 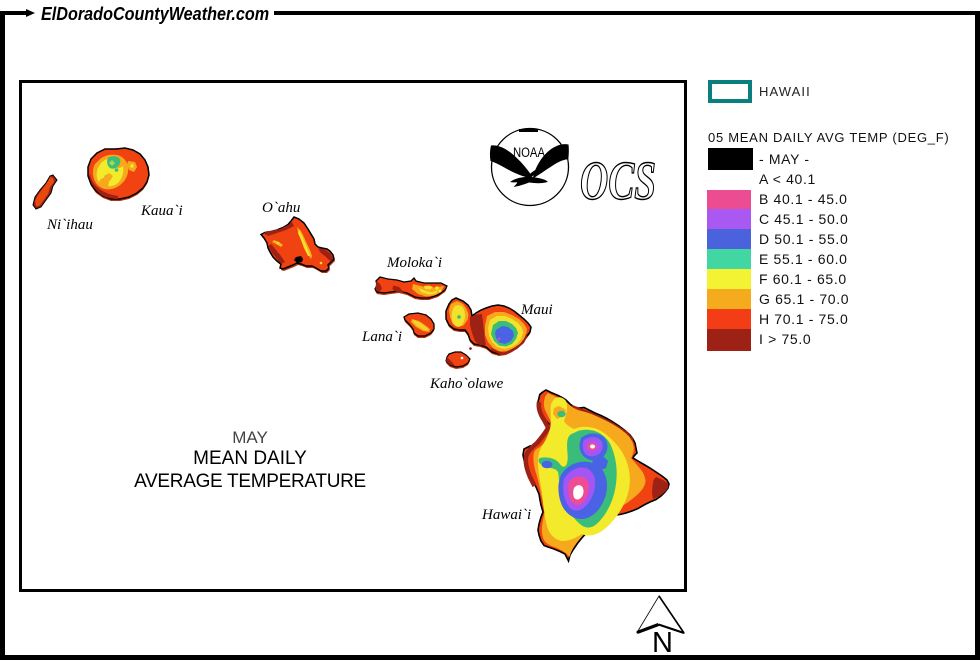 I want to click on svg-text: OCS, so click(x=618, y=180).